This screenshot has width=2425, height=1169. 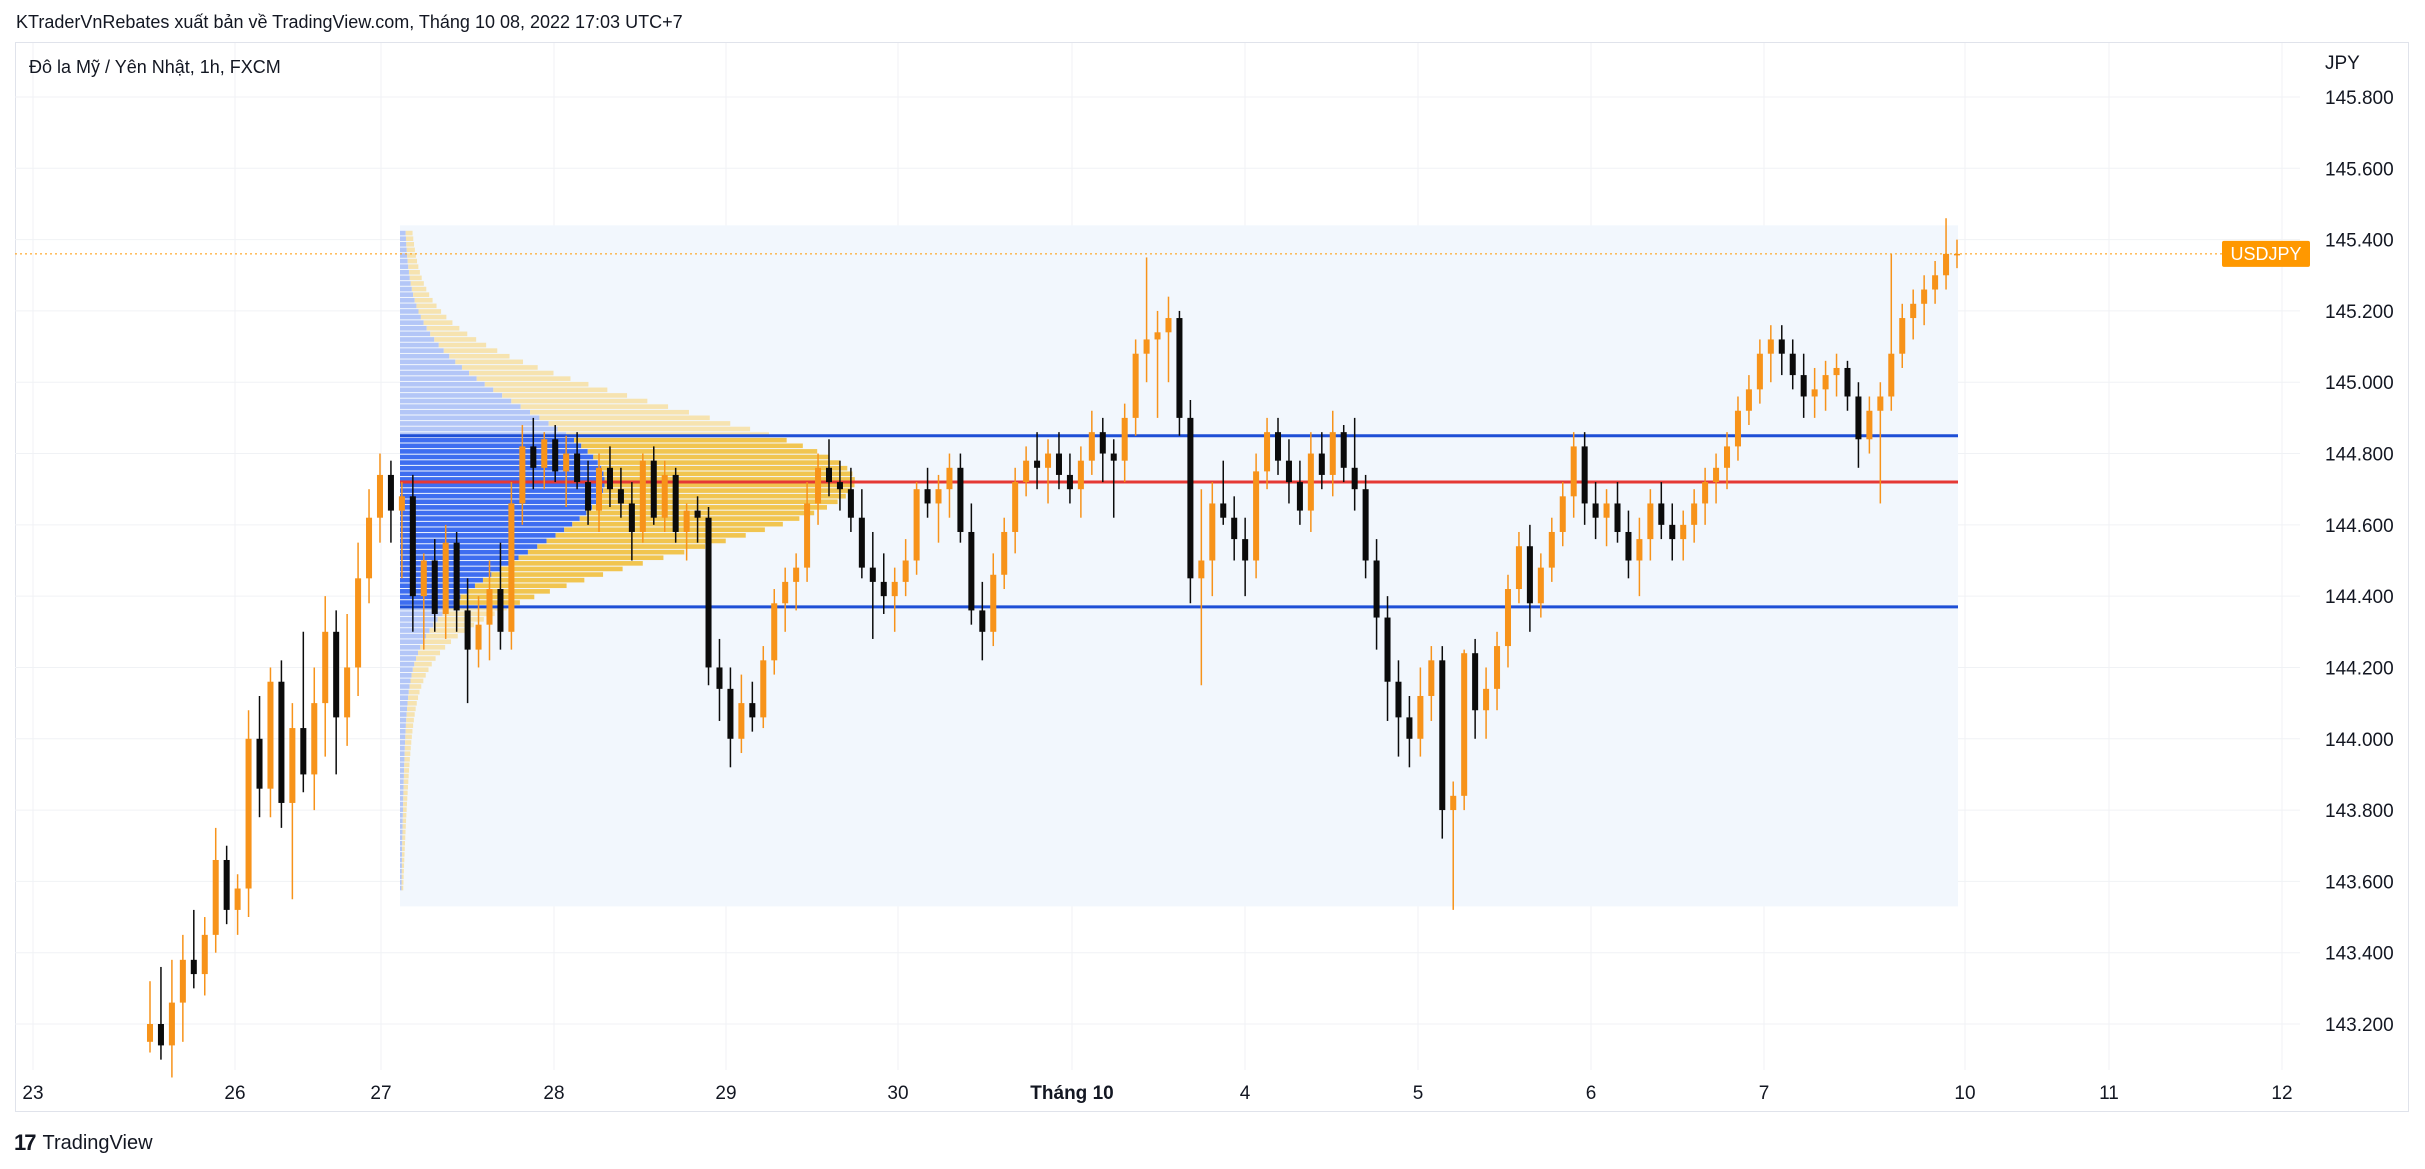 I want to click on tradingview-footer: 17 TradingView, so click(x=83, y=1143).